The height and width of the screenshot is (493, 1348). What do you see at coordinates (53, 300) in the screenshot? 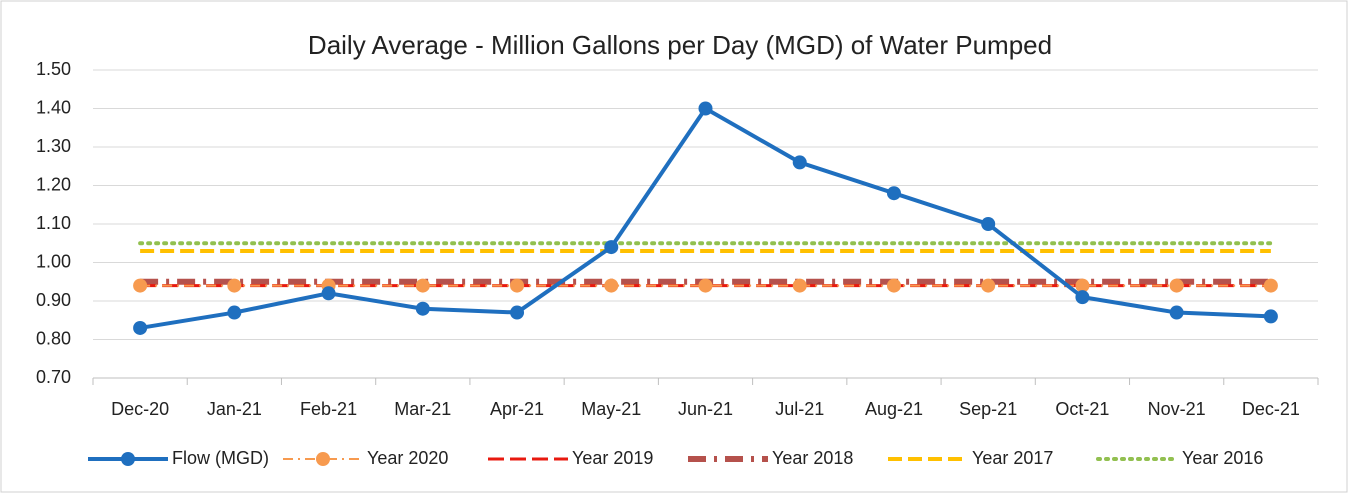
I see `y-tick-label: 0.90` at bounding box center [53, 300].